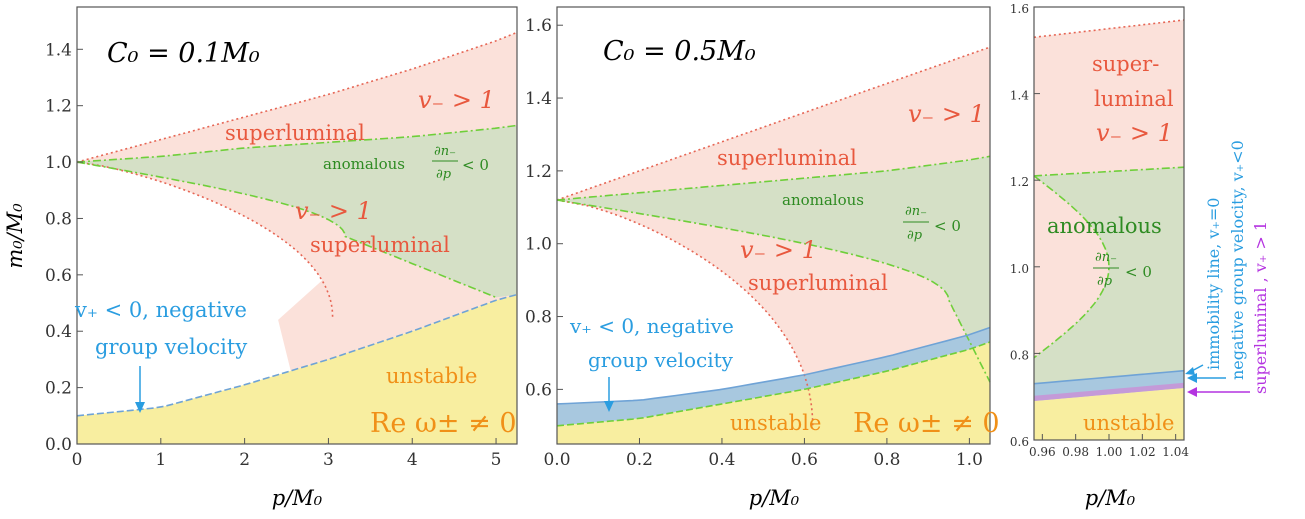 Image resolution: width=1305 pixels, height=519 pixels. Describe the element at coordinates (1075, 452) in the screenshot. I see `x-tick-label: 0.98` at that location.